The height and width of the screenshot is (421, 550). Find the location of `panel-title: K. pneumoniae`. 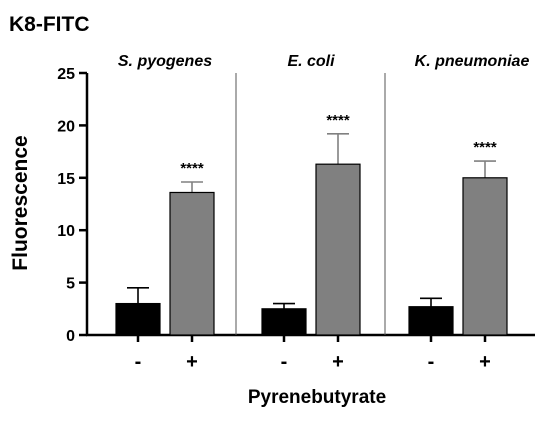

panel-title: K. pneumoniae is located at coordinates (472, 61).